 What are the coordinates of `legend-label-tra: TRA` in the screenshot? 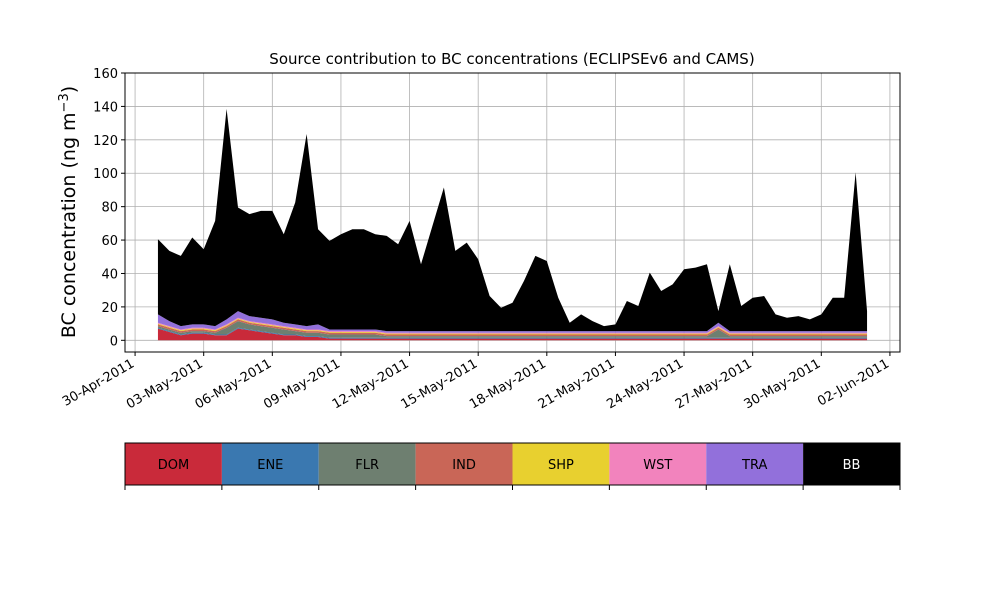 It's located at (754, 465).